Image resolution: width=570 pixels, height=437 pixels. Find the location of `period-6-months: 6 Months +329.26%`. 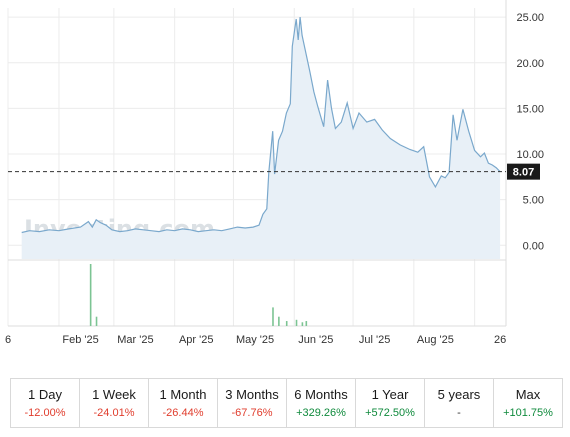

period-6-months: 6 Months +329.26% is located at coordinates (321, 403).